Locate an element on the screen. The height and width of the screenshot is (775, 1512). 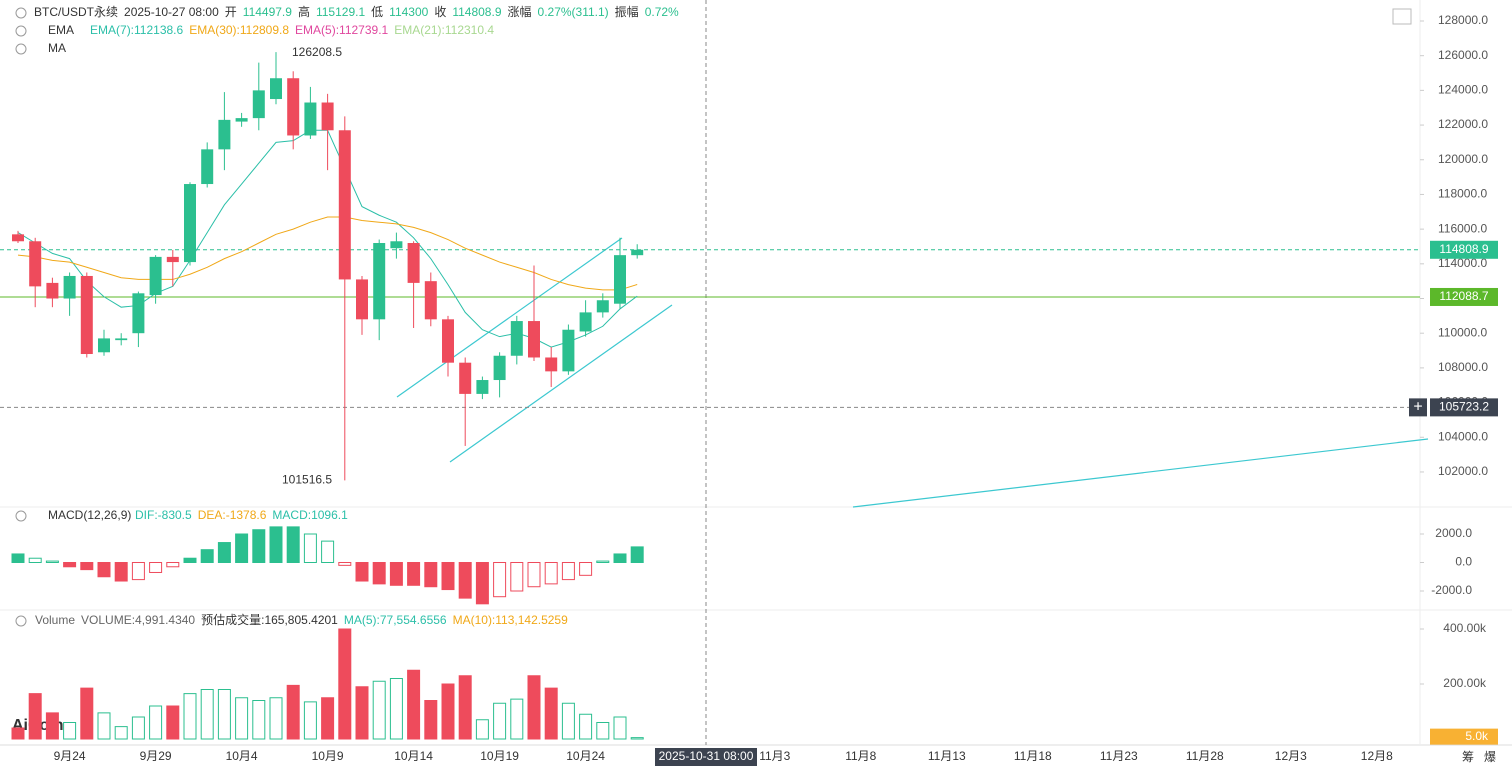
y-tick-label: 120000.0 is located at coordinates (1463, 159).